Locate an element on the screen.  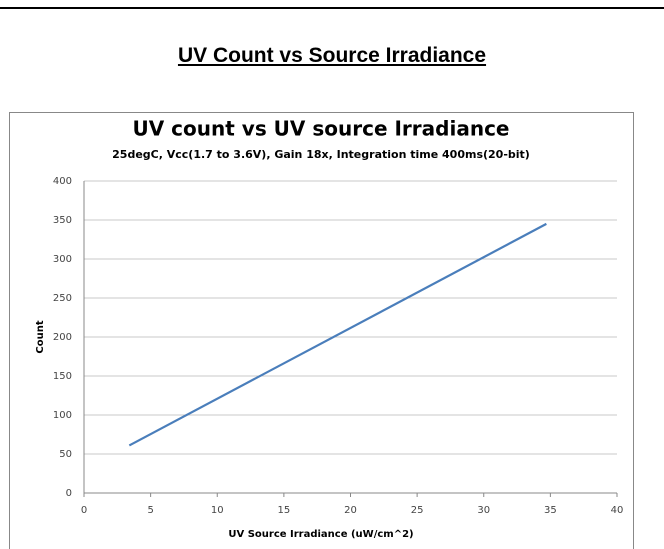
y-tick-label: 350 is located at coordinates (62, 220).